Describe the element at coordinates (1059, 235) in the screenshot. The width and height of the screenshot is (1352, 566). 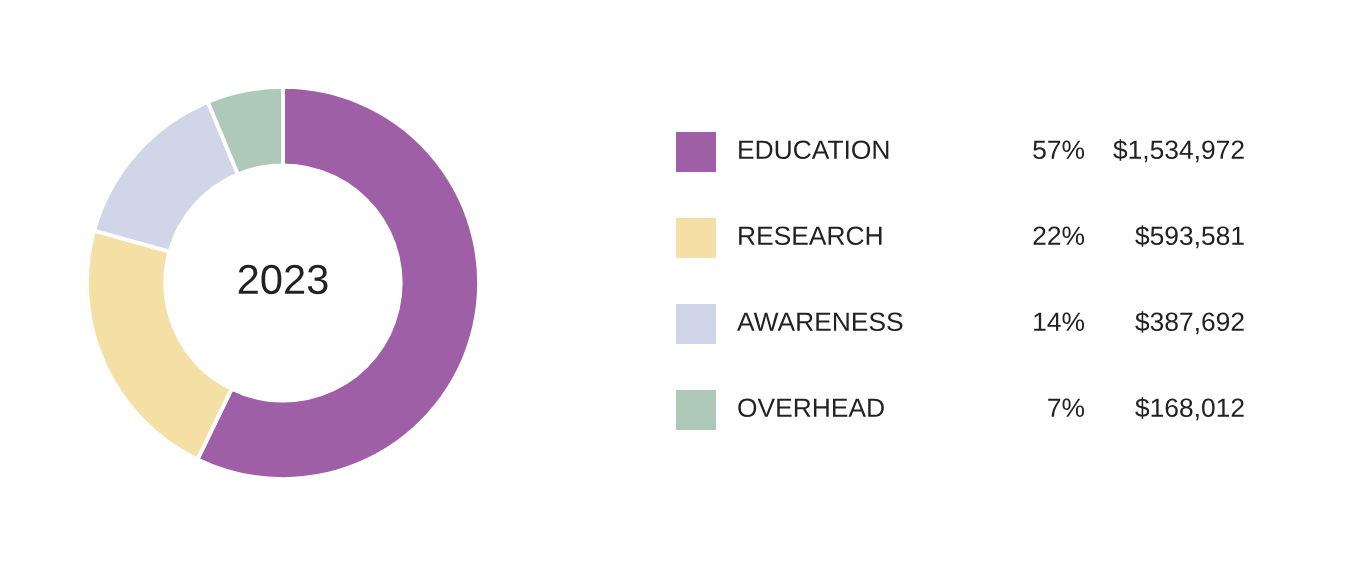
I see `text: 22%` at that location.